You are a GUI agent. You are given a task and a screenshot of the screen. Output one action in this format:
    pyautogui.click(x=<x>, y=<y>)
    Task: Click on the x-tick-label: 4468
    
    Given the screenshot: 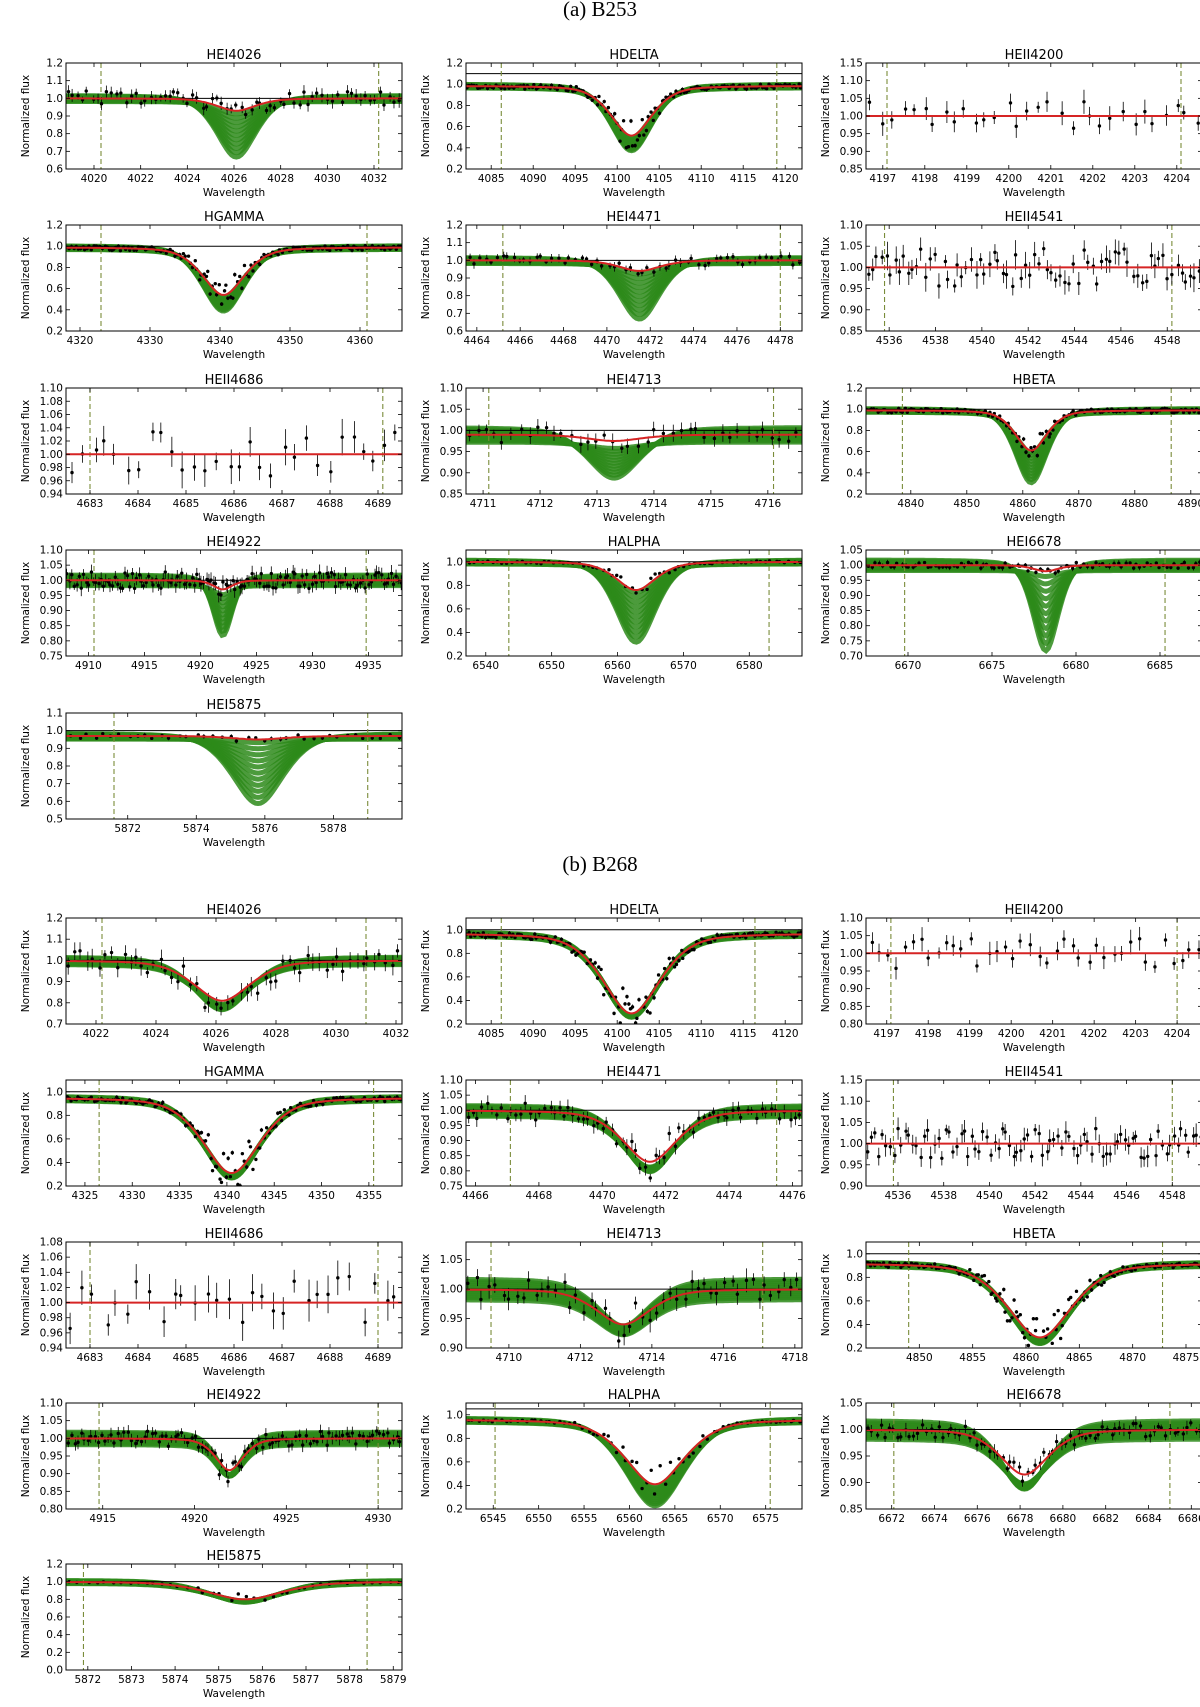 What is the action you would take?
    pyautogui.click(x=563, y=341)
    